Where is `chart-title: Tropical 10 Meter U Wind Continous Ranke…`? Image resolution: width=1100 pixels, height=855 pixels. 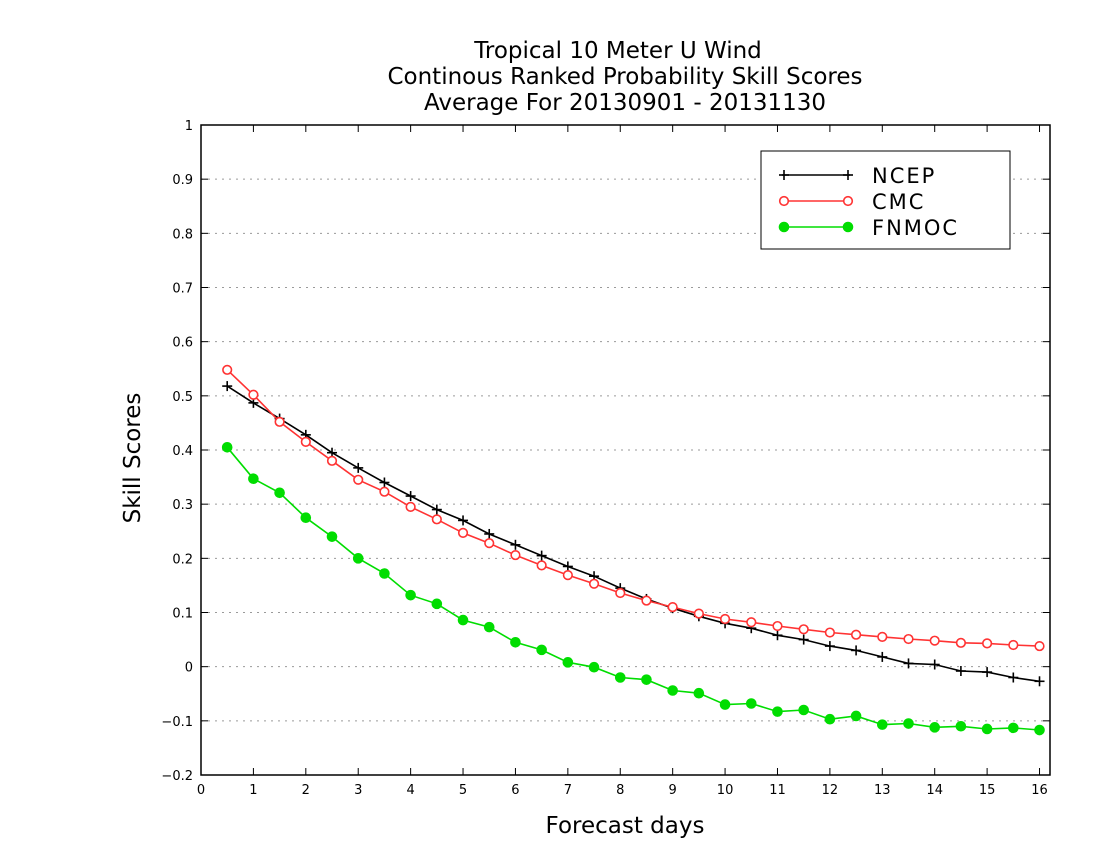
chart-title: Tropical 10 Meter U Wind Continous Ranke… is located at coordinates (624, 77).